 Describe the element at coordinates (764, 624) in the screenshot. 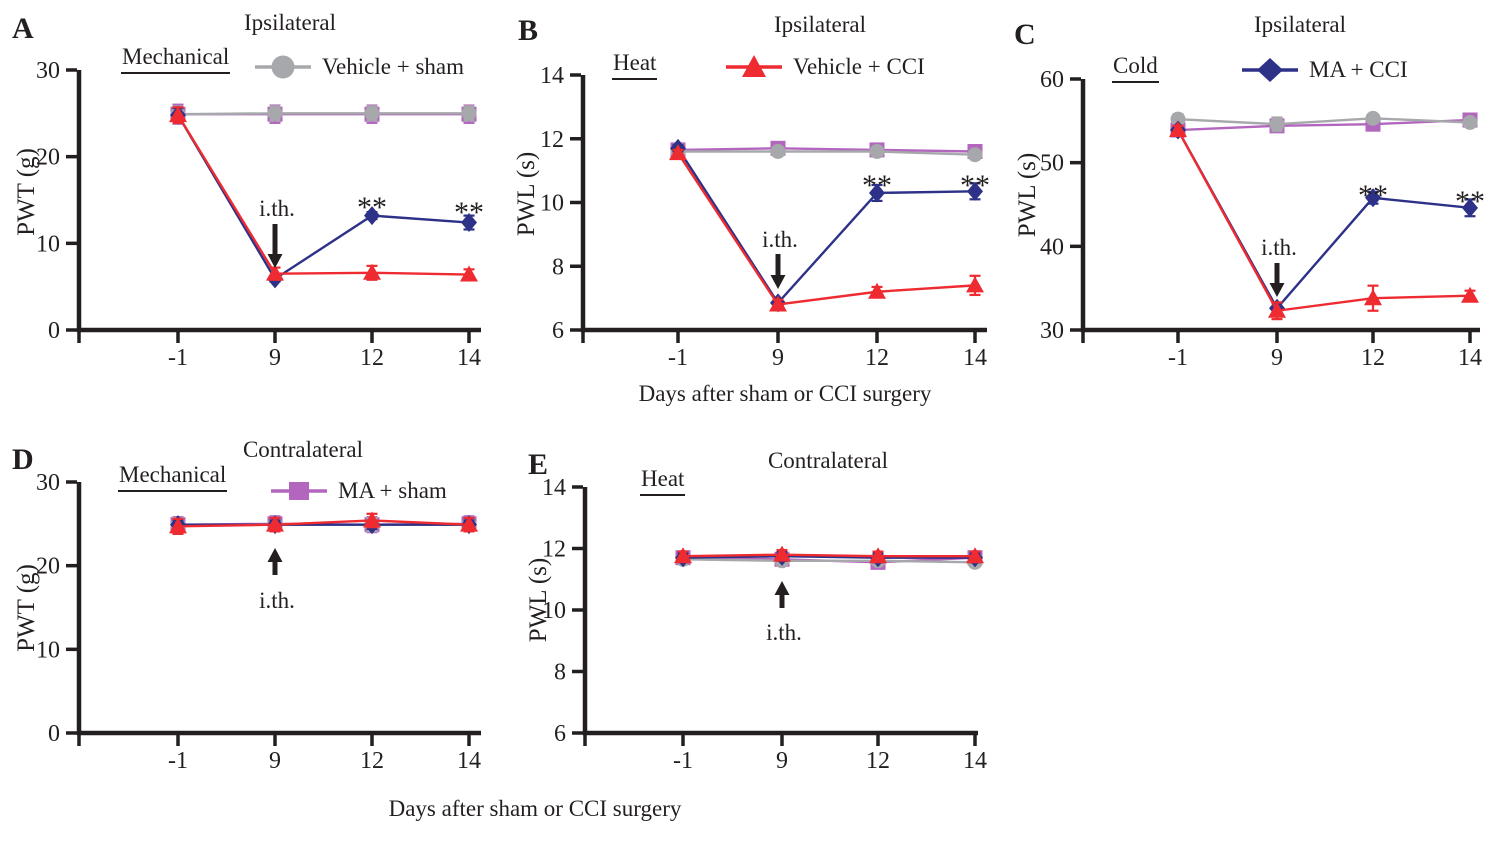

I see `plot-area-E: 6 8 10 12 14 -1 9 12 14 i.th.` at that location.